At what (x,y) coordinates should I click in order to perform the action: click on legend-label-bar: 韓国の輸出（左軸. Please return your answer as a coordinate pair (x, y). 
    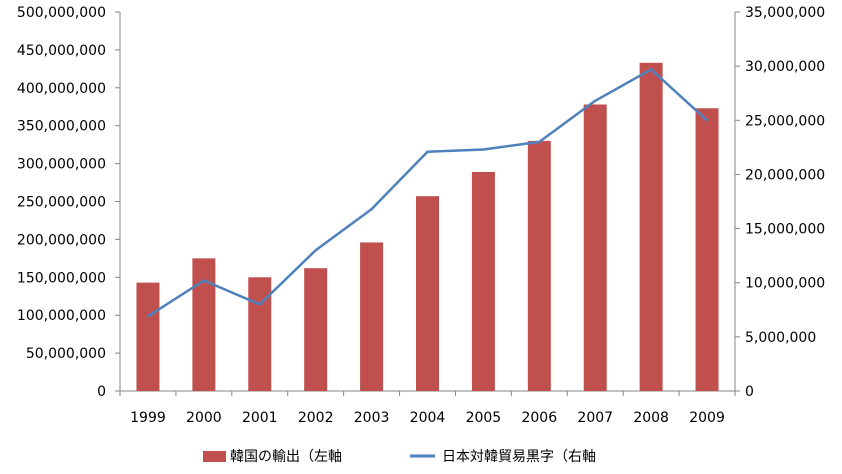
    Looking at the image, I should click on (286, 457).